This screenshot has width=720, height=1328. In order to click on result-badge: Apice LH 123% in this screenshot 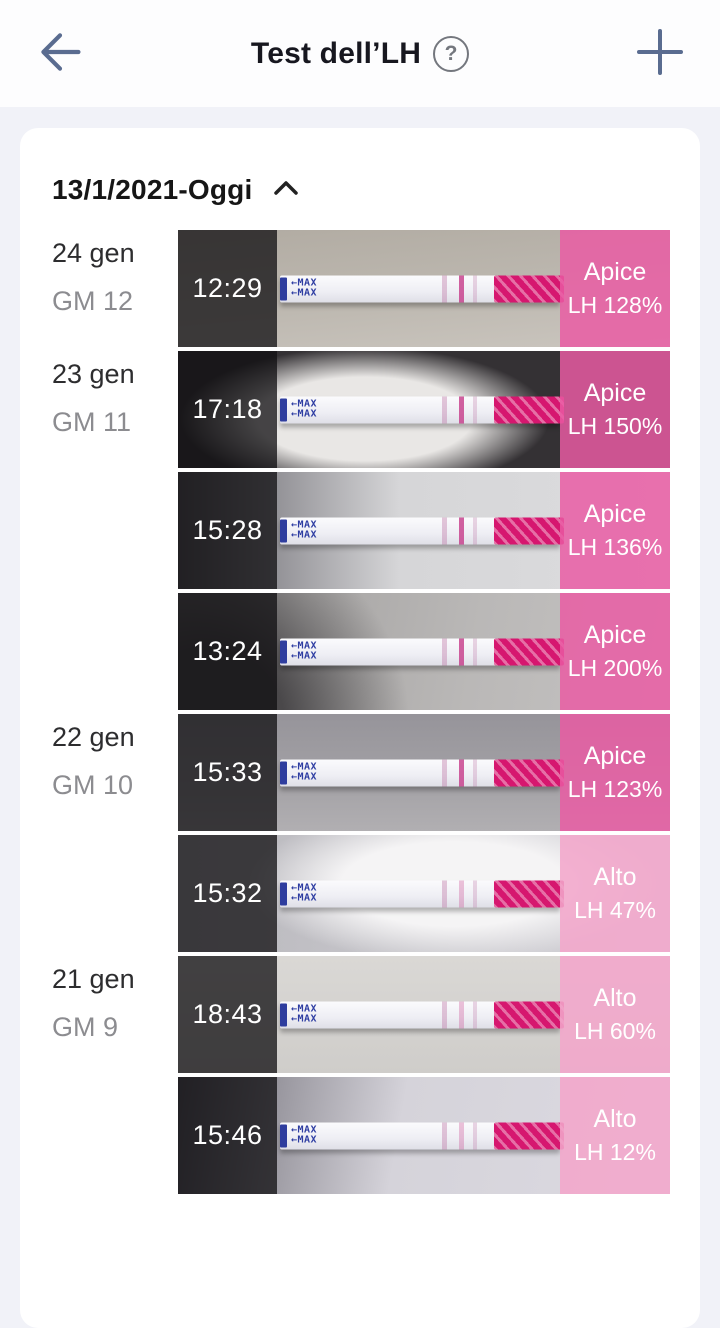, I will do `click(615, 772)`.